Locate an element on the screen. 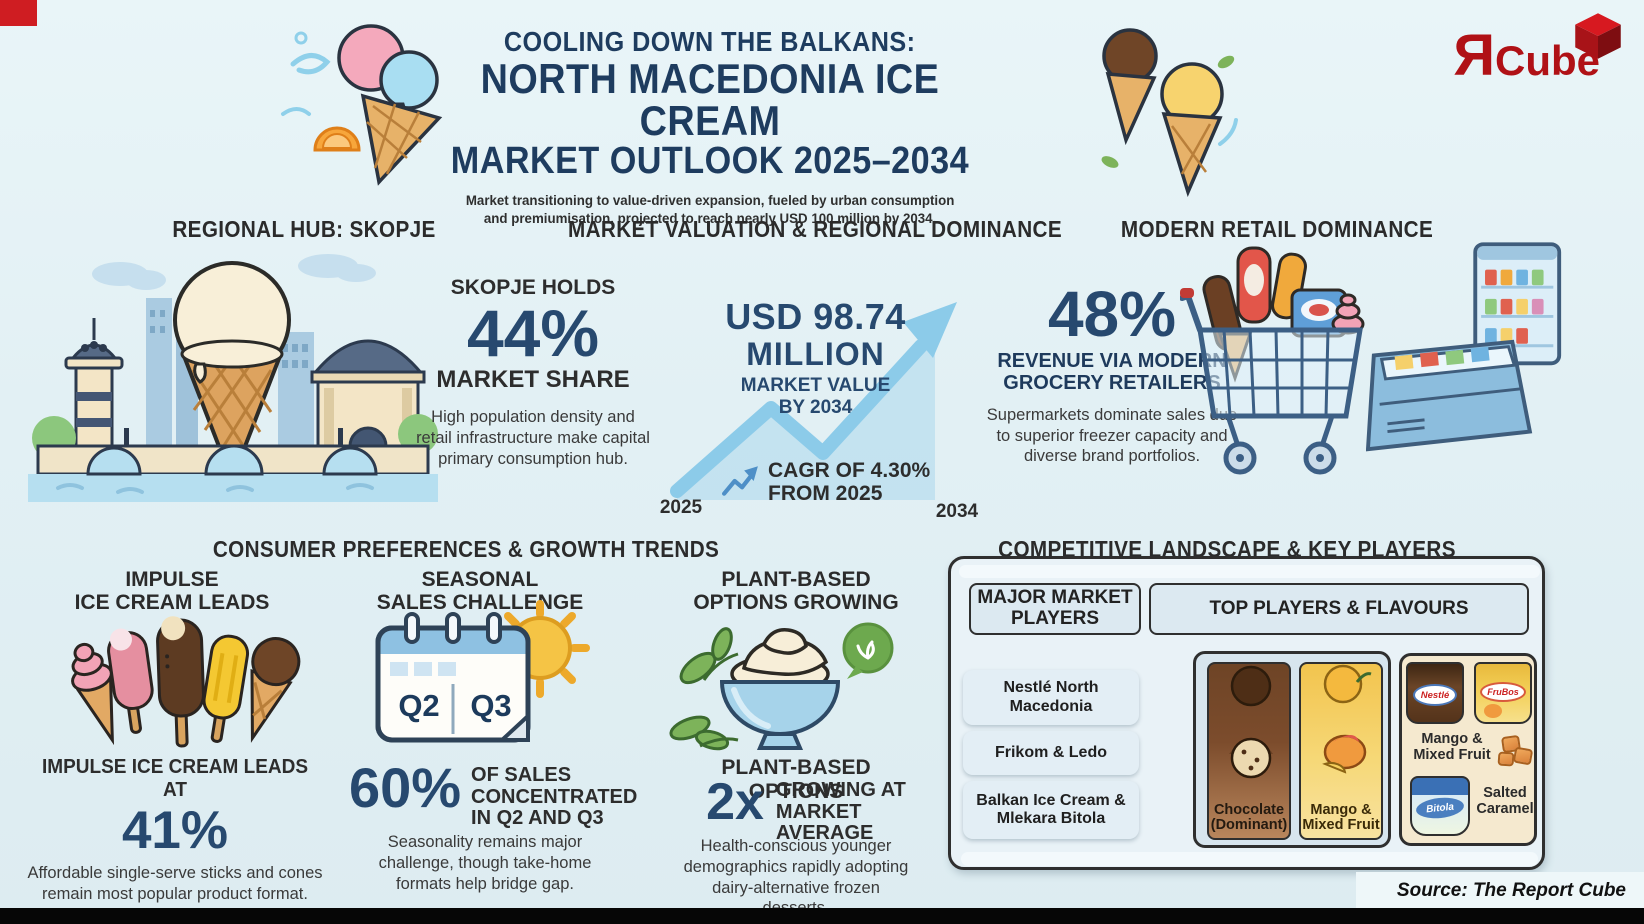 This screenshot has width=1644, height=924. cagr-block: CAGR OF 4.30% FROM 2025 is located at coordinates (858, 482).